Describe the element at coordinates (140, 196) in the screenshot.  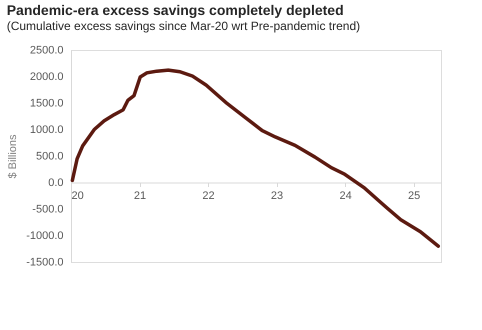
I see `x-tick-label: 21` at that location.